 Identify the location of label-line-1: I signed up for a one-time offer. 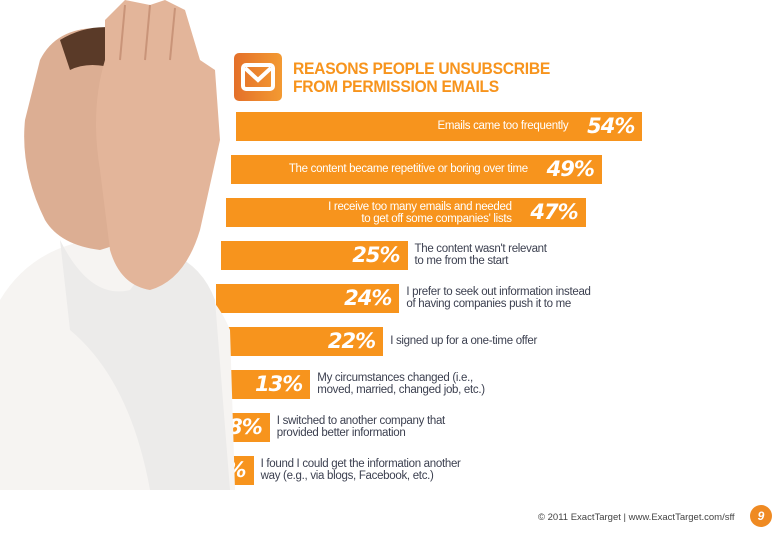
(463, 341).